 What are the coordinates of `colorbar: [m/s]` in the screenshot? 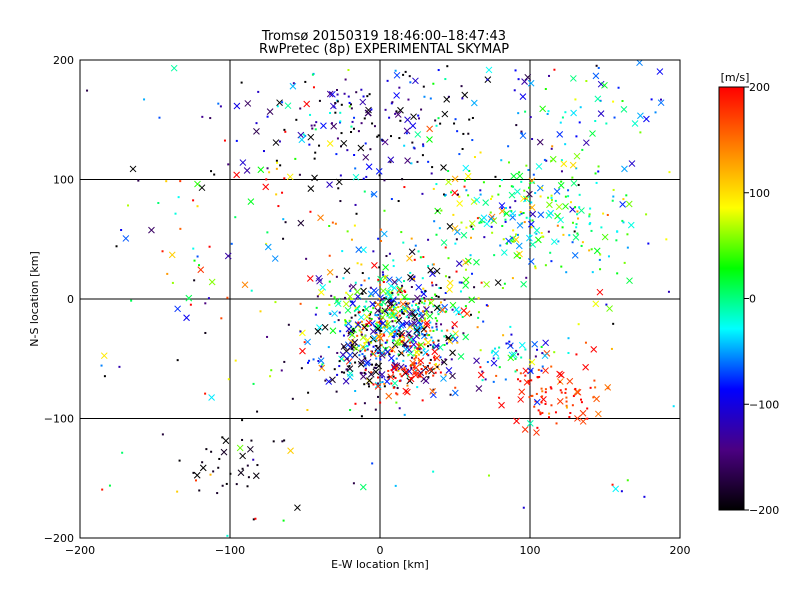 It's located at (733, 291).